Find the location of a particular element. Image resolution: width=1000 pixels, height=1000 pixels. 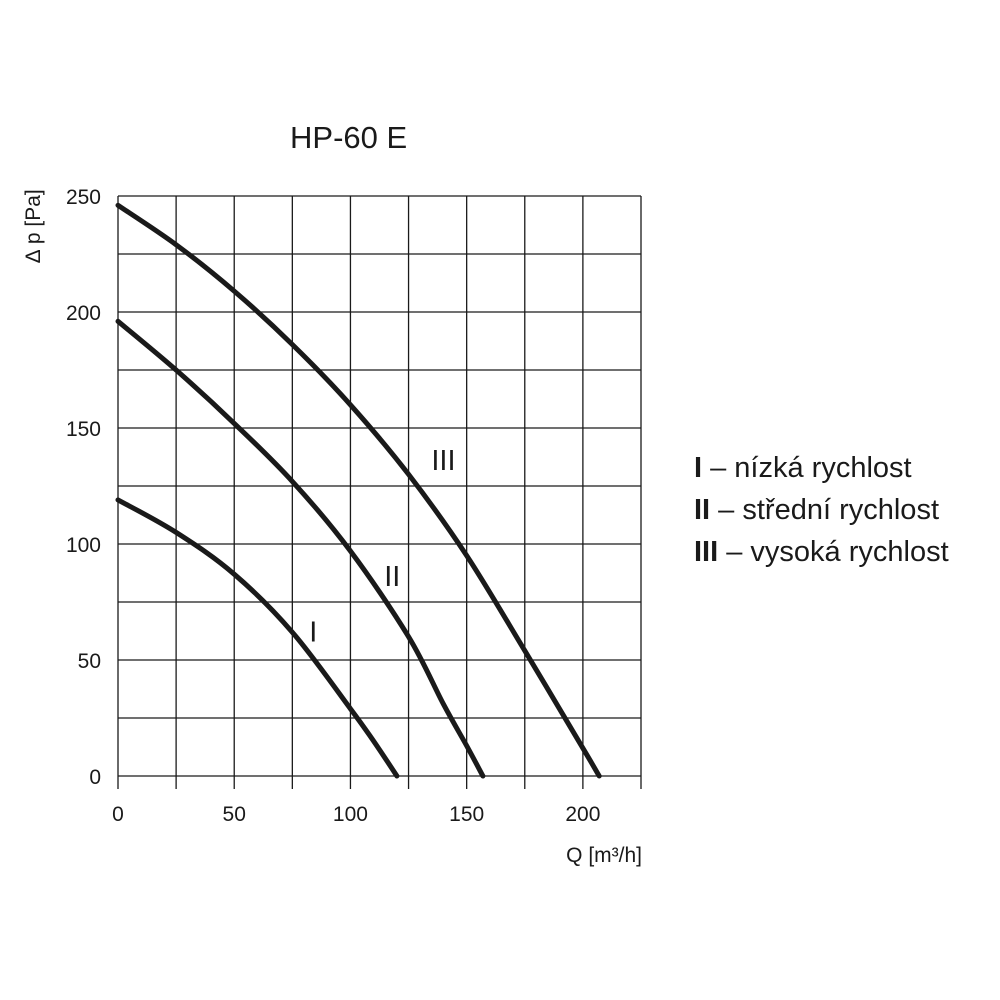

y-axis-label: ∆ p [Pa] is located at coordinates (33, 226).